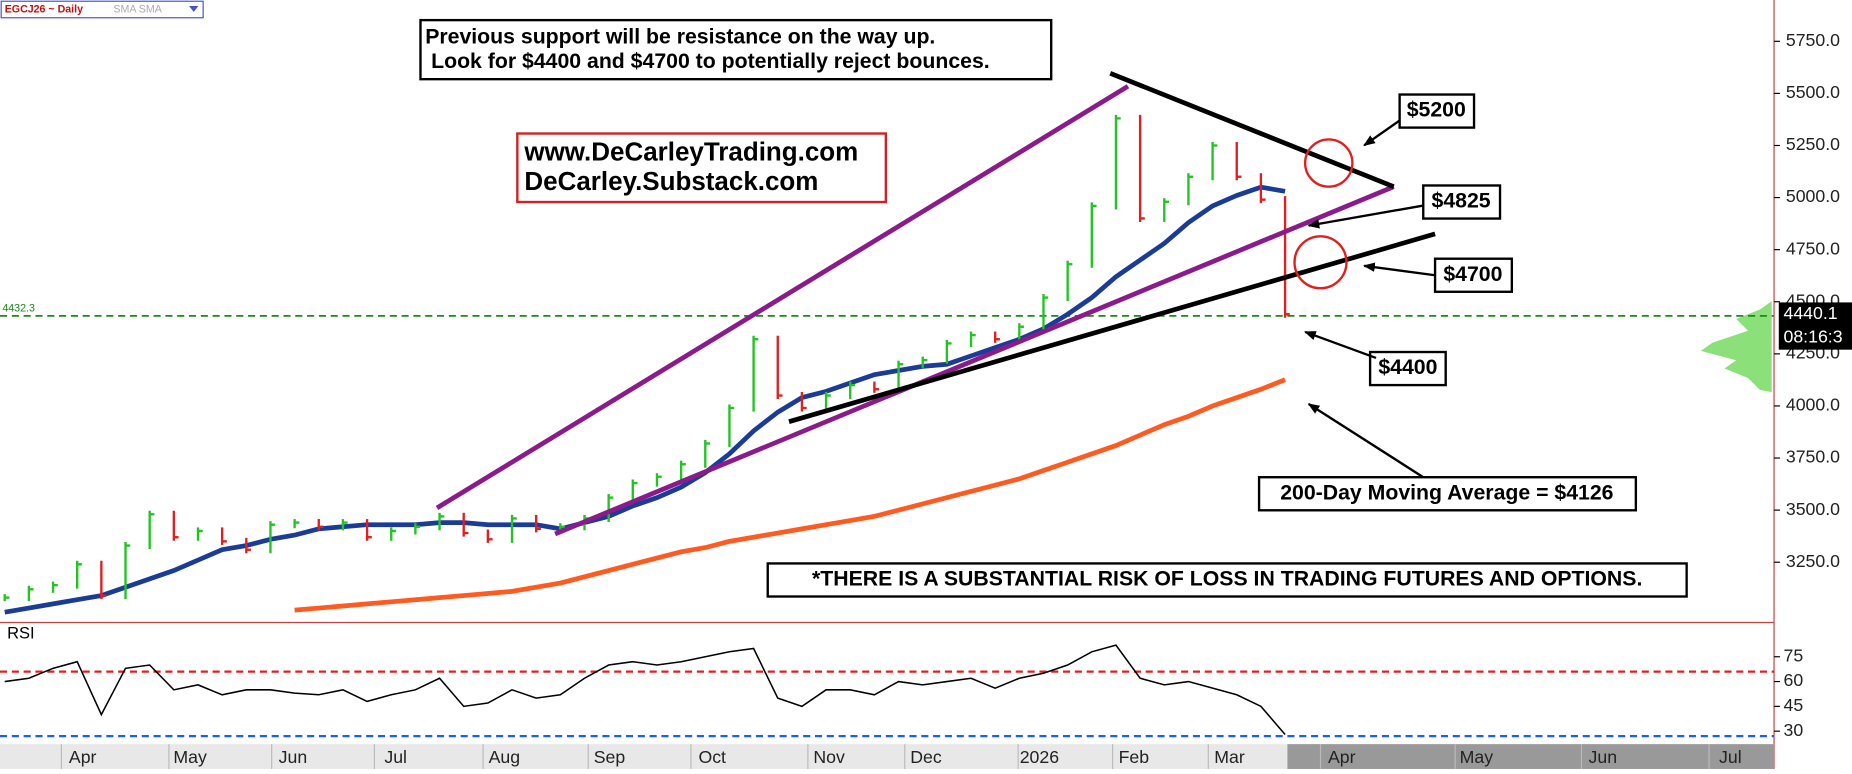  Describe the element at coordinates (44, 9) in the screenshot. I see `symbol-label: EGCJ26 ~ Daily` at that location.